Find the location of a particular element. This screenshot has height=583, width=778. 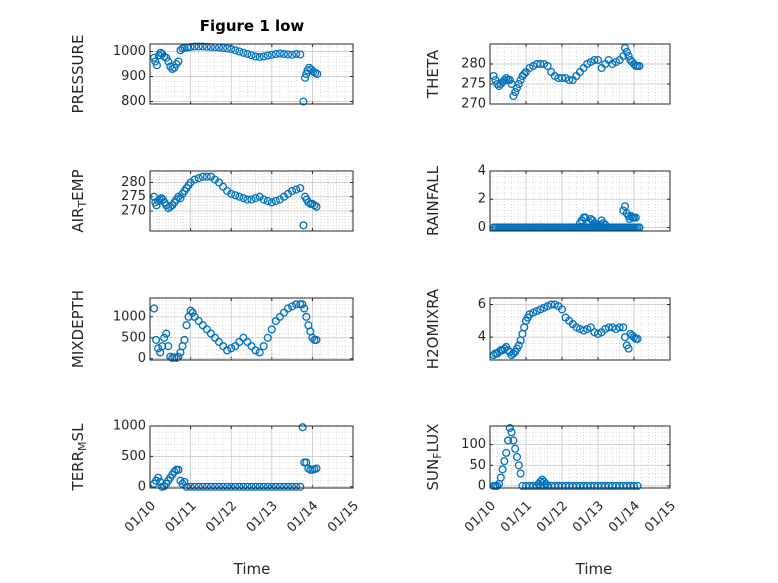

terrmsl-markers is located at coordinates (235, 457).